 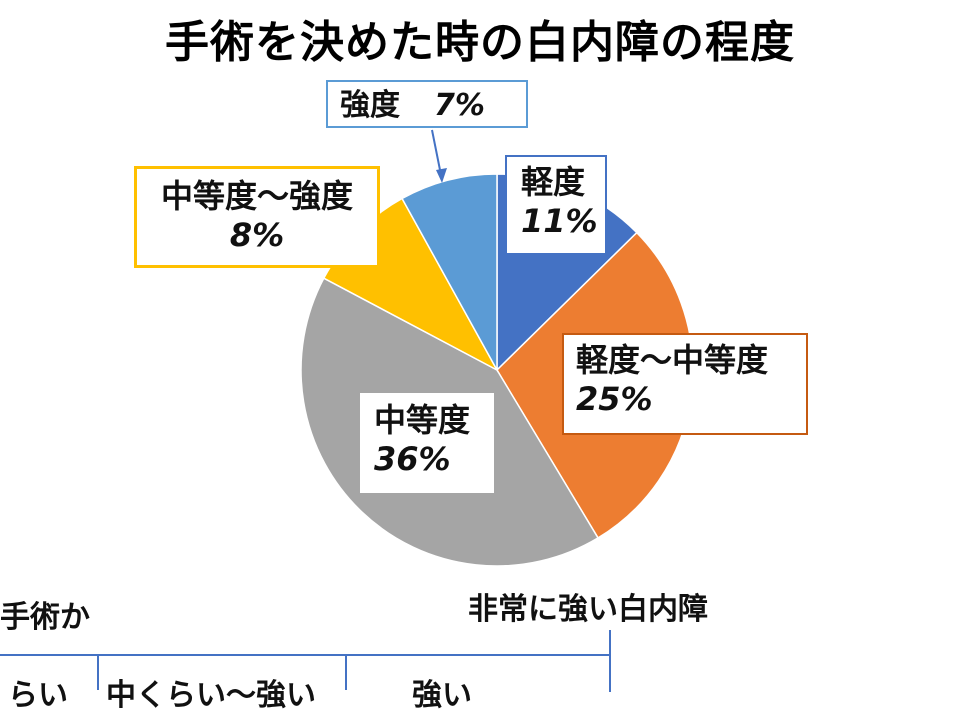 I want to click on scale-segment-3: 強い, so click(x=442, y=695).